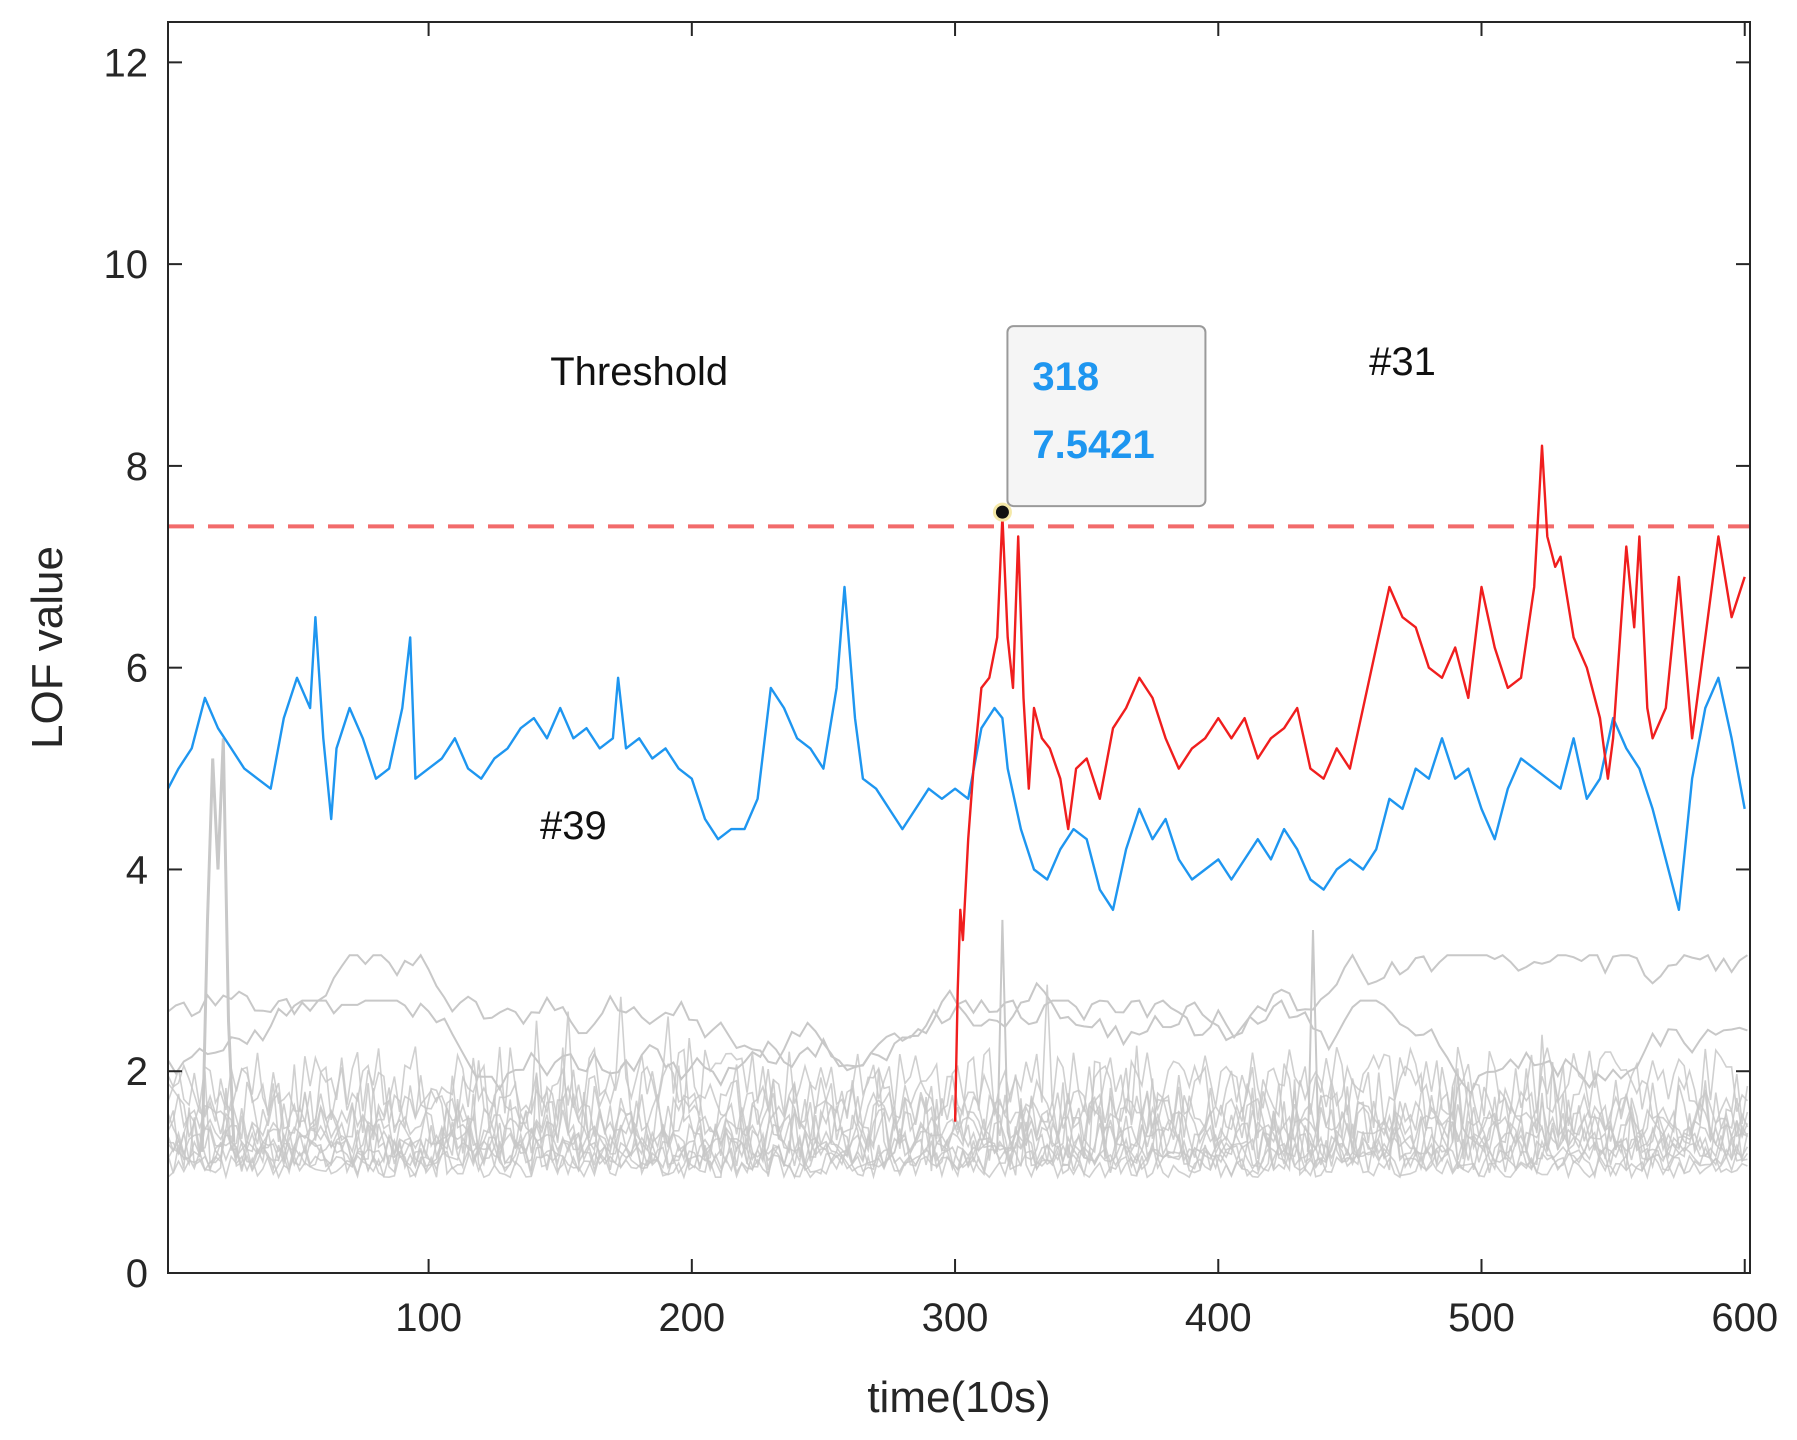  What do you see at coordinates (126, 265) in the screenshot?
I see `y-tick-label: 10` at bounding box center [126, 265].